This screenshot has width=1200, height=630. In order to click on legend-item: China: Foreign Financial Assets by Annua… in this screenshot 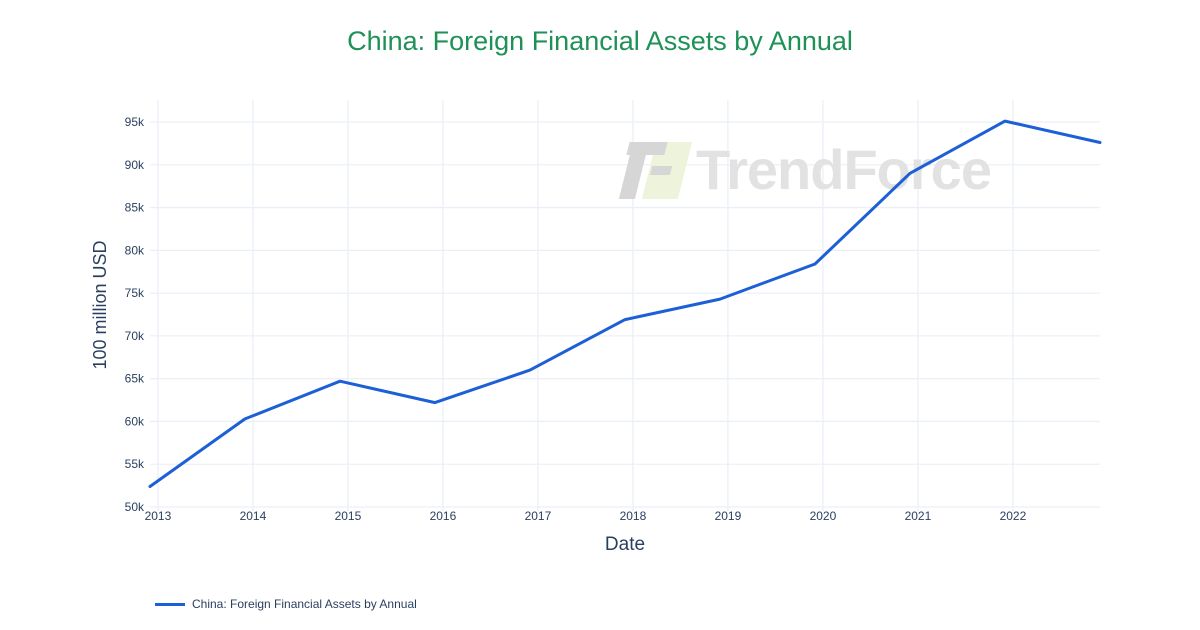, I will do `click(286, 604)`.